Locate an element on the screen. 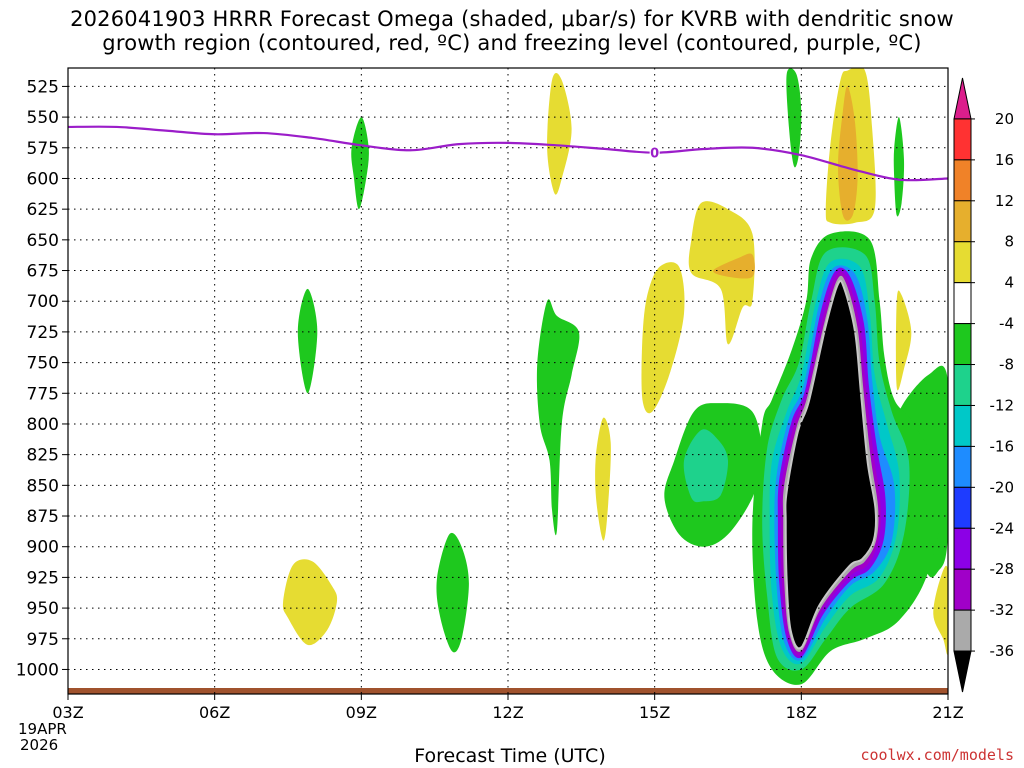 The width and height of the screenshot is (1024, 768). y-tick-label-1000: 1000 is located at coordinates (37, 670).